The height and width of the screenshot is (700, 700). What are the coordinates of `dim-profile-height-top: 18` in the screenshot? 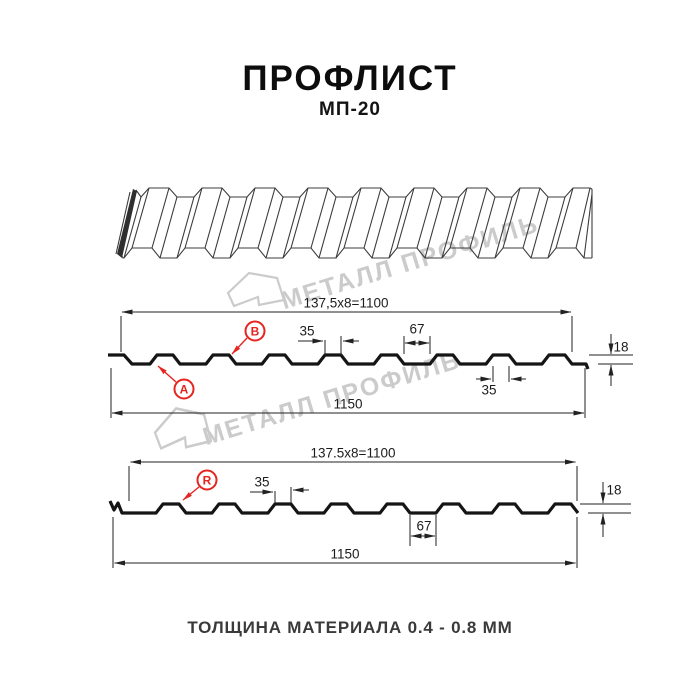 It's located at (621, 347).